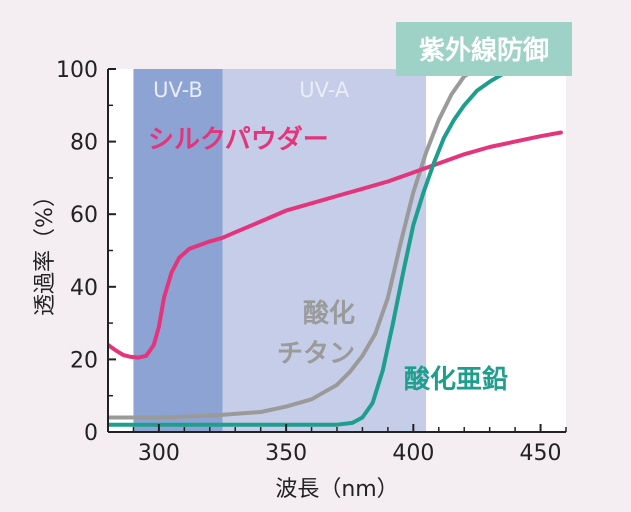 The height and width of the screenshot is (512, 631). Describe the element at coordinates (84, 215) in the screenshot. I see `y-tick-label: 60` at that location.